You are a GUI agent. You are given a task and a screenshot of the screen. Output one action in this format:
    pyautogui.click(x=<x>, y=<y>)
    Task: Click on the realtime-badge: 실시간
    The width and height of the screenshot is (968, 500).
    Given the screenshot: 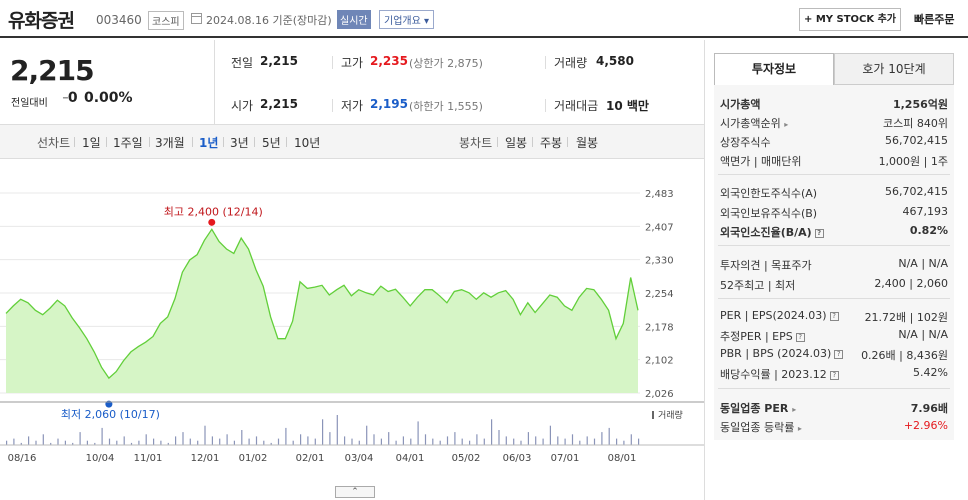 What is the action you would take?
    pyautogui.click(x=354, y=19)
    